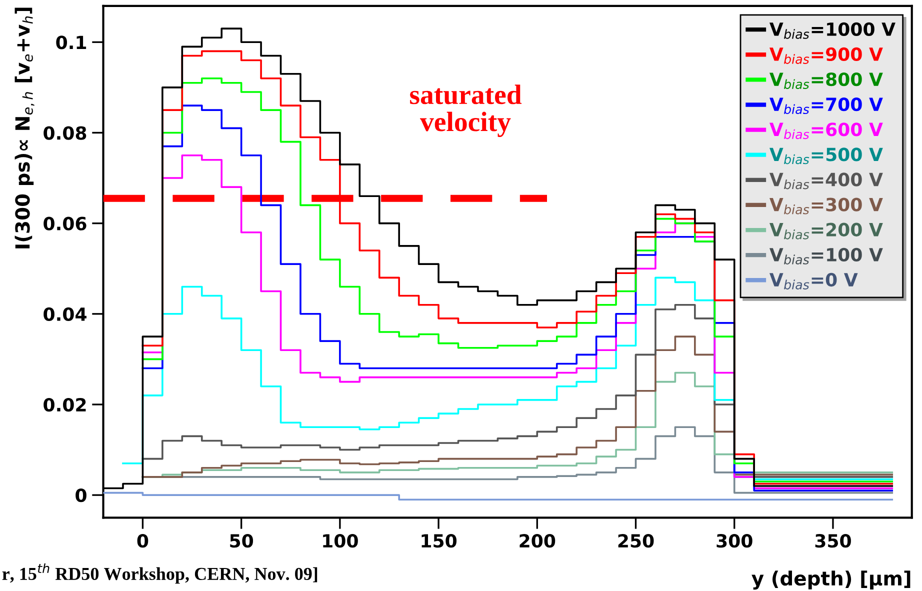 Image resolution: width=922 pixels, height=591 pixels. Describe the element at coordinates (826, 106) in the screenshot. I see `legend-label: V$_{bias}$=700 V` at that location.